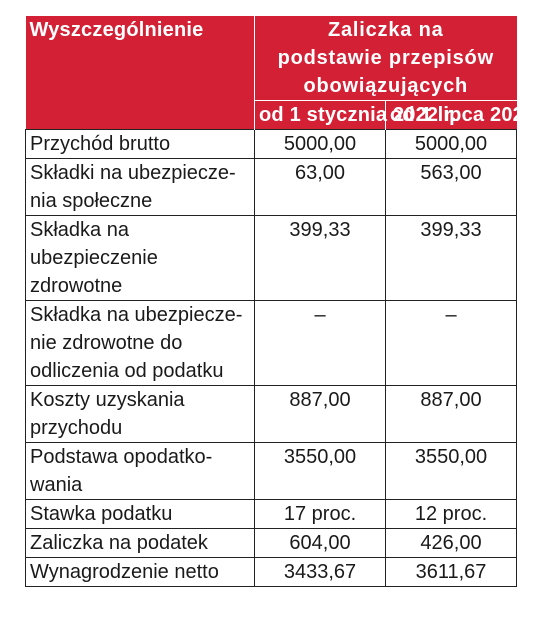 The image size is (536, 630). I want to click on table-row: Zaliczka na podatek 604,00 426,00, so click(271, 543).